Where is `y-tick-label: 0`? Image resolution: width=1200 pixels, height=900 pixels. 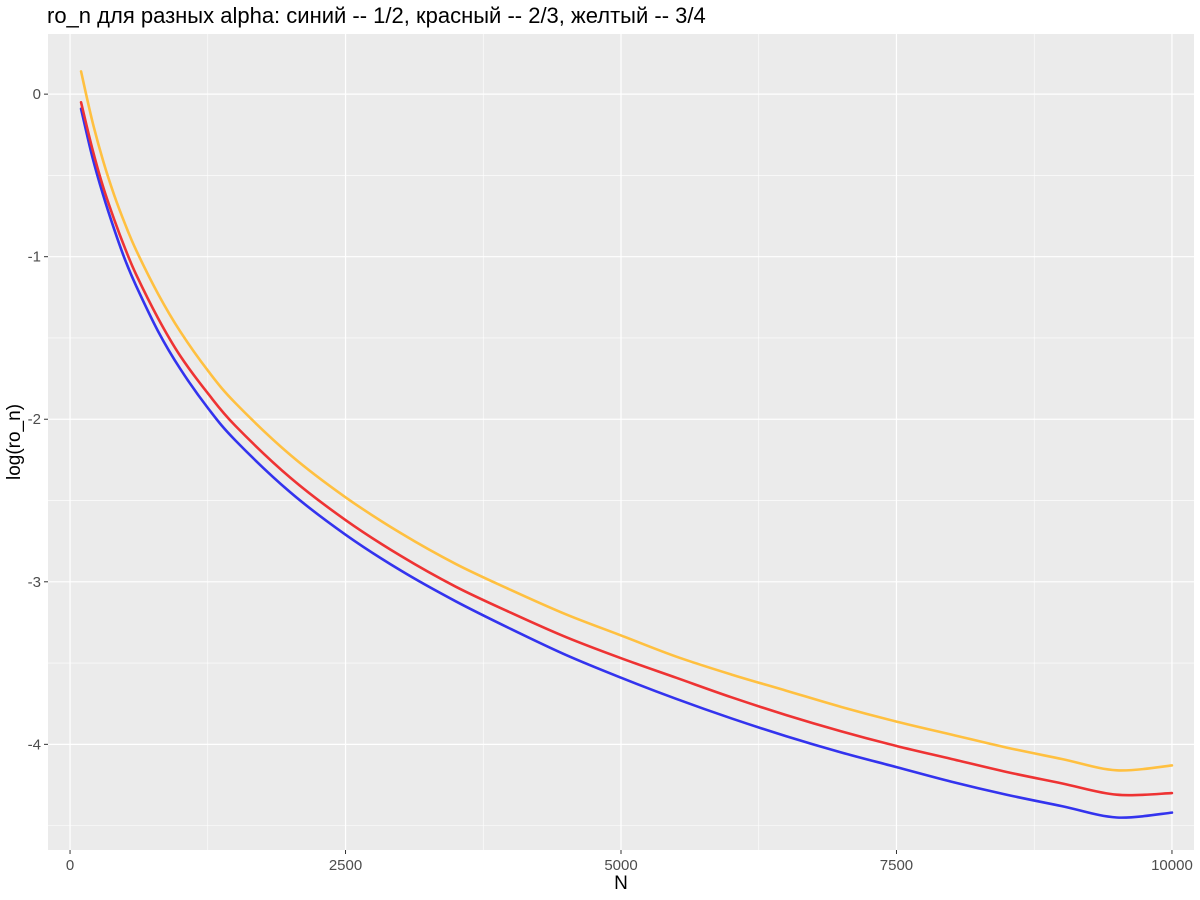 y-tick-label: 0 is located at coordinates (37, 94).